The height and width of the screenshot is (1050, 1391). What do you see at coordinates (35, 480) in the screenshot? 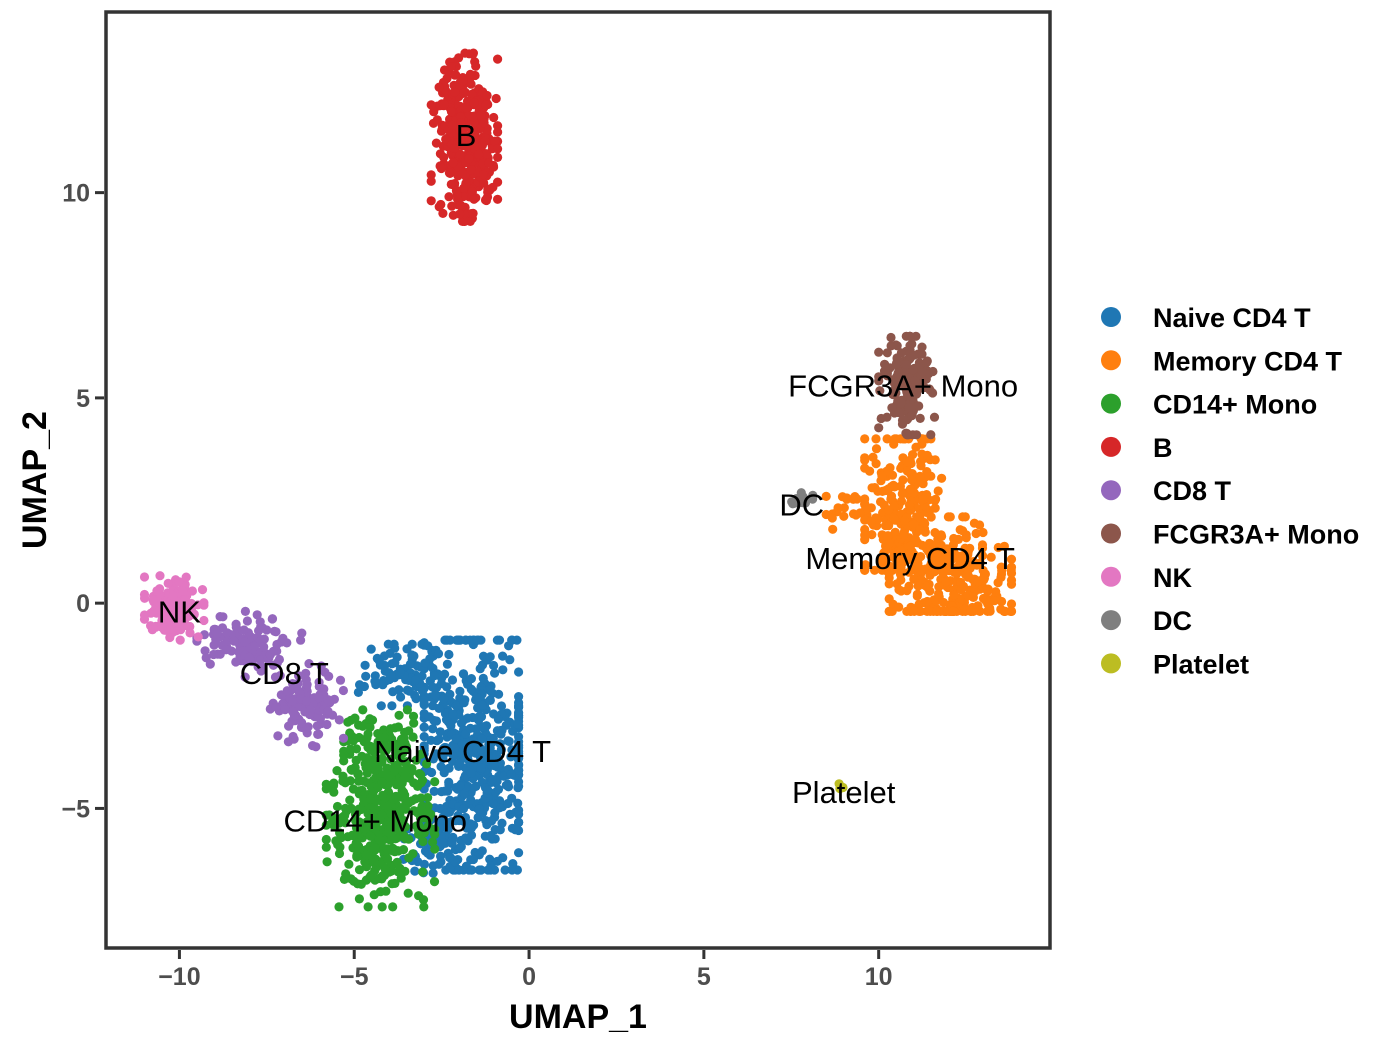
I see `y-axis-title: UMAP_2` at bounding box center [35, 480].